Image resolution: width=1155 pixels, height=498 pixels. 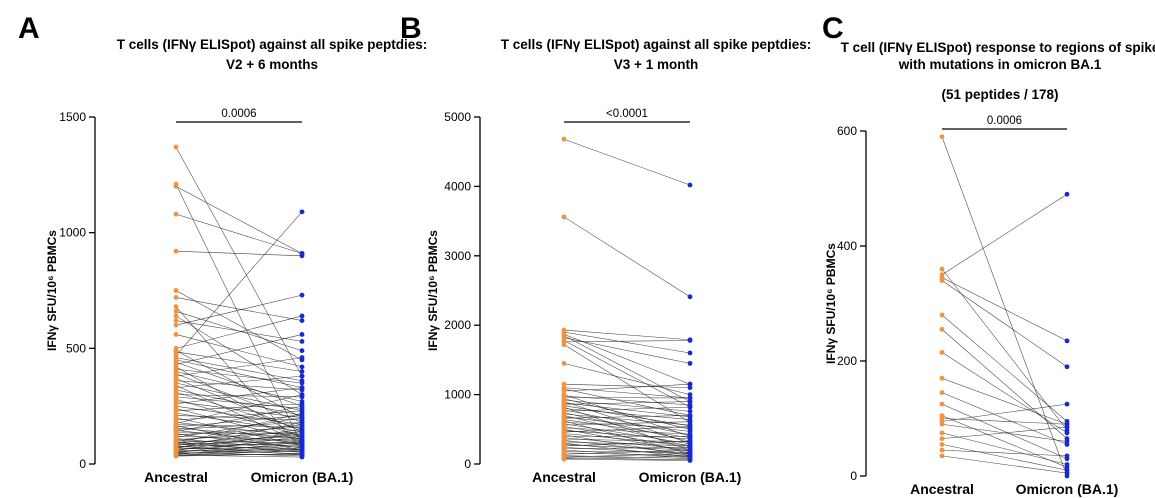 I want to click on panel-a-p-value: 0.0006, so click(x=238, y=114).